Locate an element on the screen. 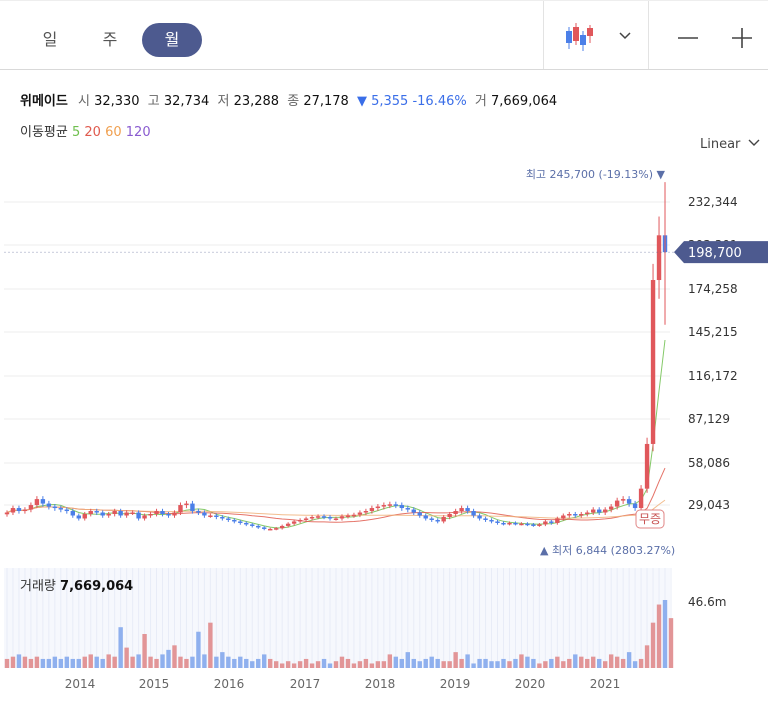 This screenshot has height=703, width=774. low-label: 저 is located at coordinates (223, 101).